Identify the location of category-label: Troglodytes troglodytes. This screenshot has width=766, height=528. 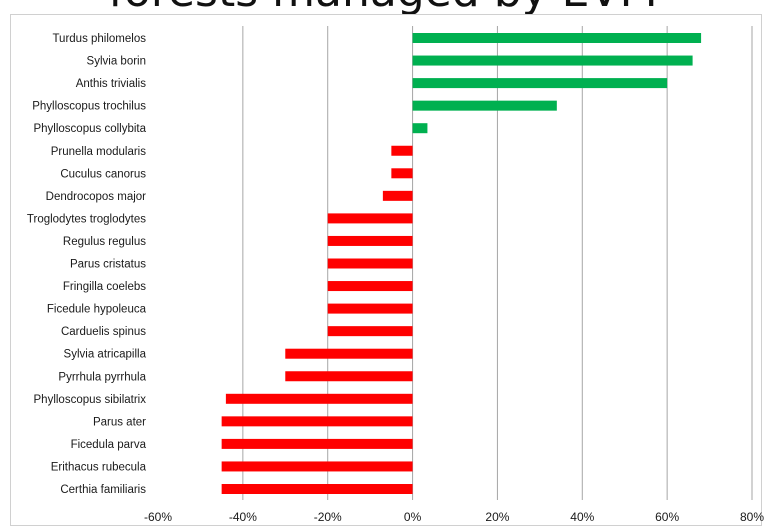
(86, 219).